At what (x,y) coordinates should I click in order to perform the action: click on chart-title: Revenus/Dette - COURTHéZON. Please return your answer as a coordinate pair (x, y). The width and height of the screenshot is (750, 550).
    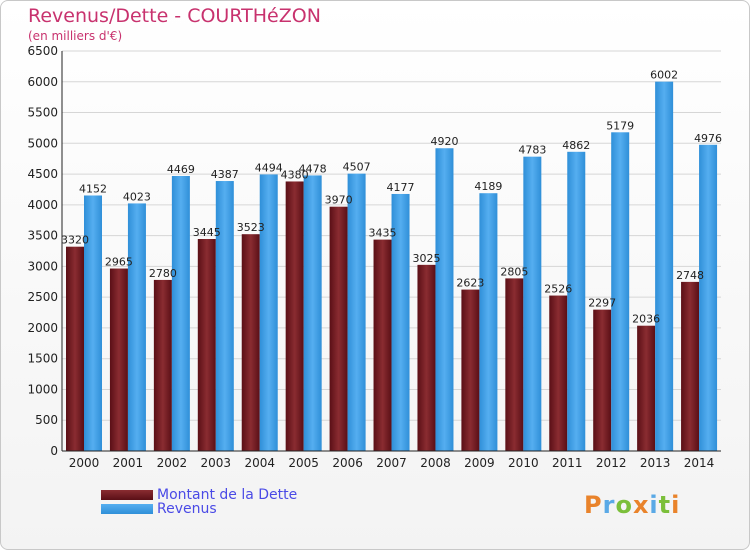
    Looking at the image, I should click on (174, 16).